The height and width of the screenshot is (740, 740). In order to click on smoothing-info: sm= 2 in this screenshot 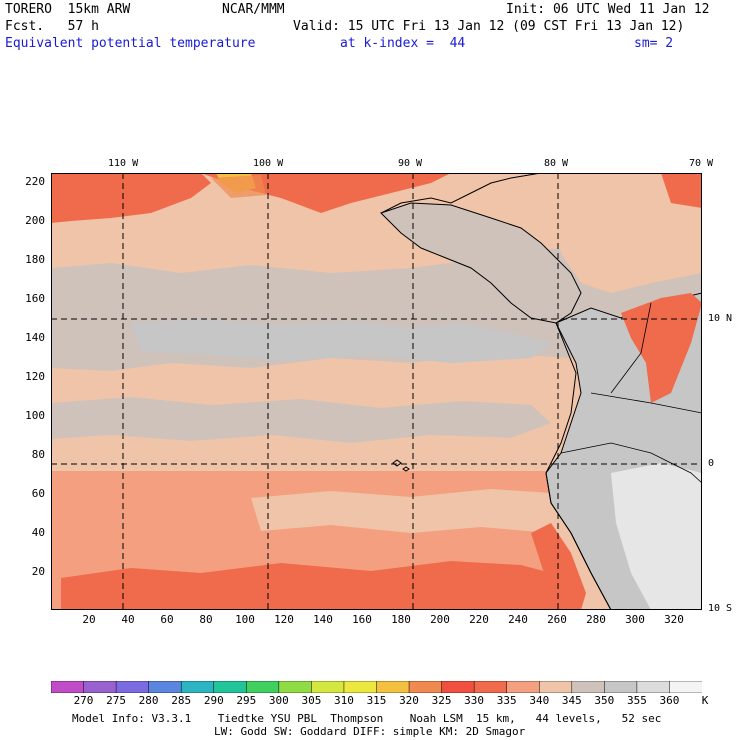, I will do `click(654, 43)`.